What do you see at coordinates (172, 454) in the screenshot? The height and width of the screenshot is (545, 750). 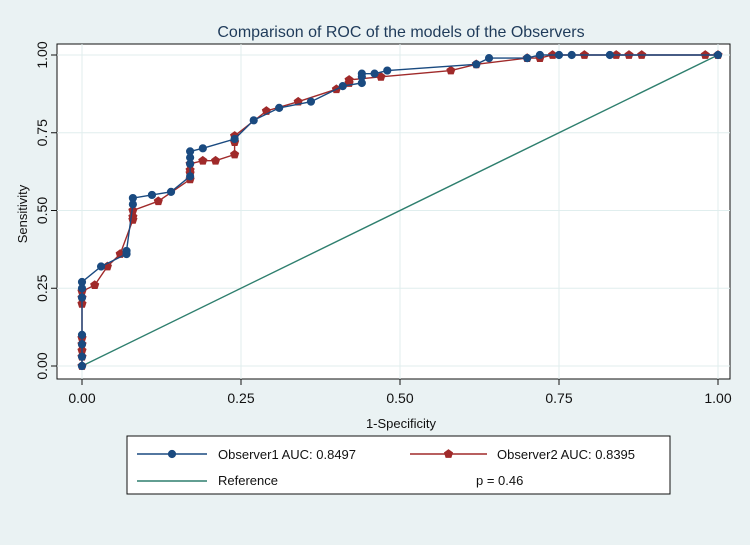 I see `legend-observer1-marker` at bounding box center [172, 454].